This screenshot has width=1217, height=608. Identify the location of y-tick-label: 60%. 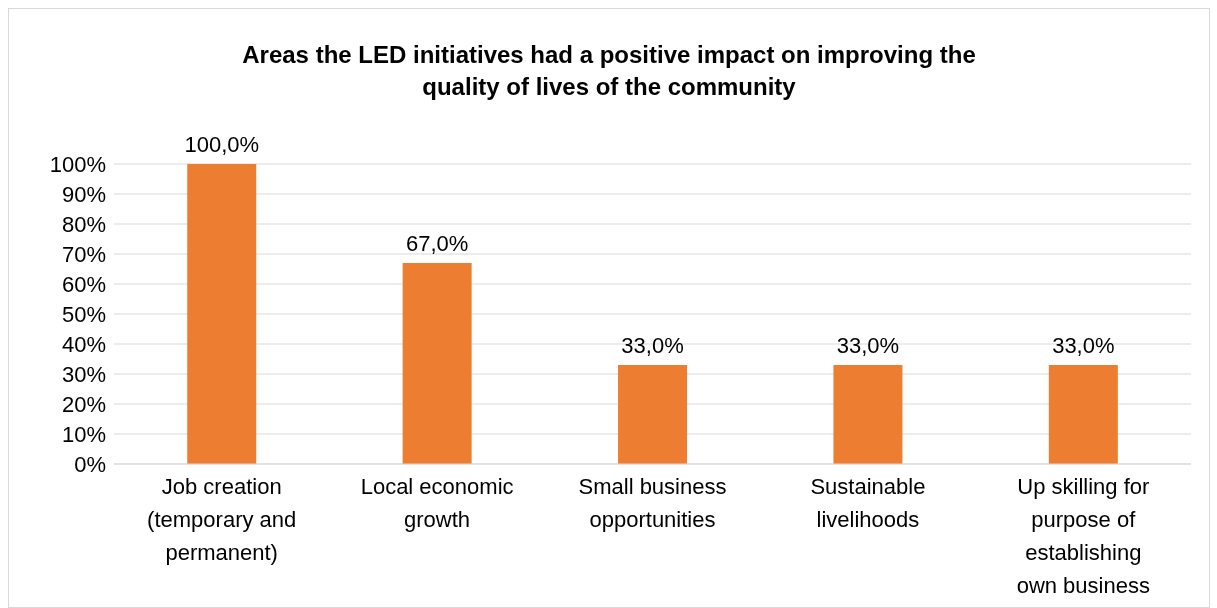
(83, 284).